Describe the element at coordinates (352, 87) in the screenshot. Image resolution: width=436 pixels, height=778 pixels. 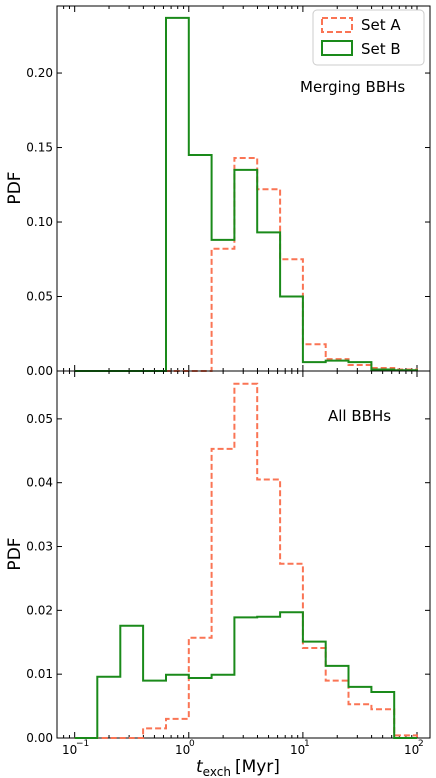
I see `annotation-merging-bbhs: Merging BBHs` at that location.